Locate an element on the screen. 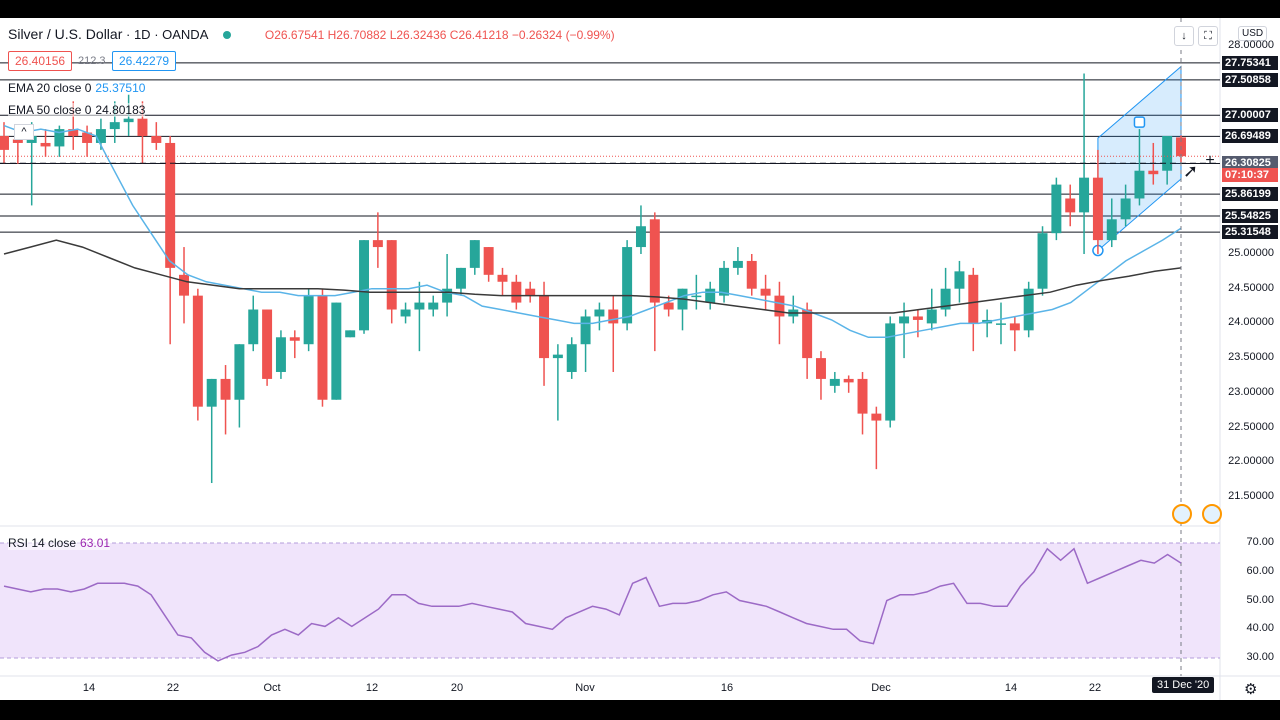  level-price-tag: 26.69489 is located at coordinates (1250, 136).